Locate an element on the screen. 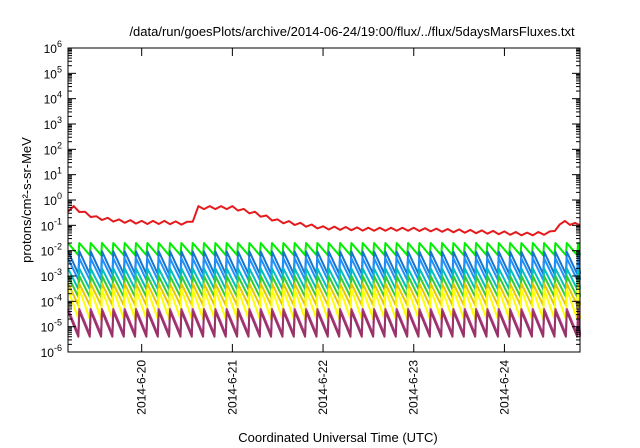 Image resolution: width=640 pixels, height=448 pixels. x-axis-label: Coordinated Universal Time (UTC) is located at coordinates (337, 437).